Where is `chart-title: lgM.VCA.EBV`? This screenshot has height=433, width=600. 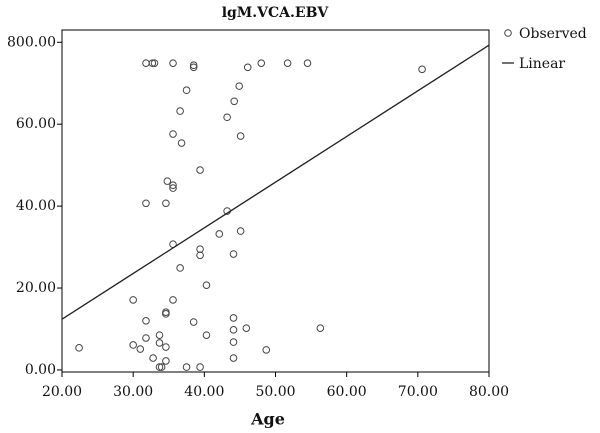
chart-title: lgM.VCA.EBV is located at coordinates (276, 13).